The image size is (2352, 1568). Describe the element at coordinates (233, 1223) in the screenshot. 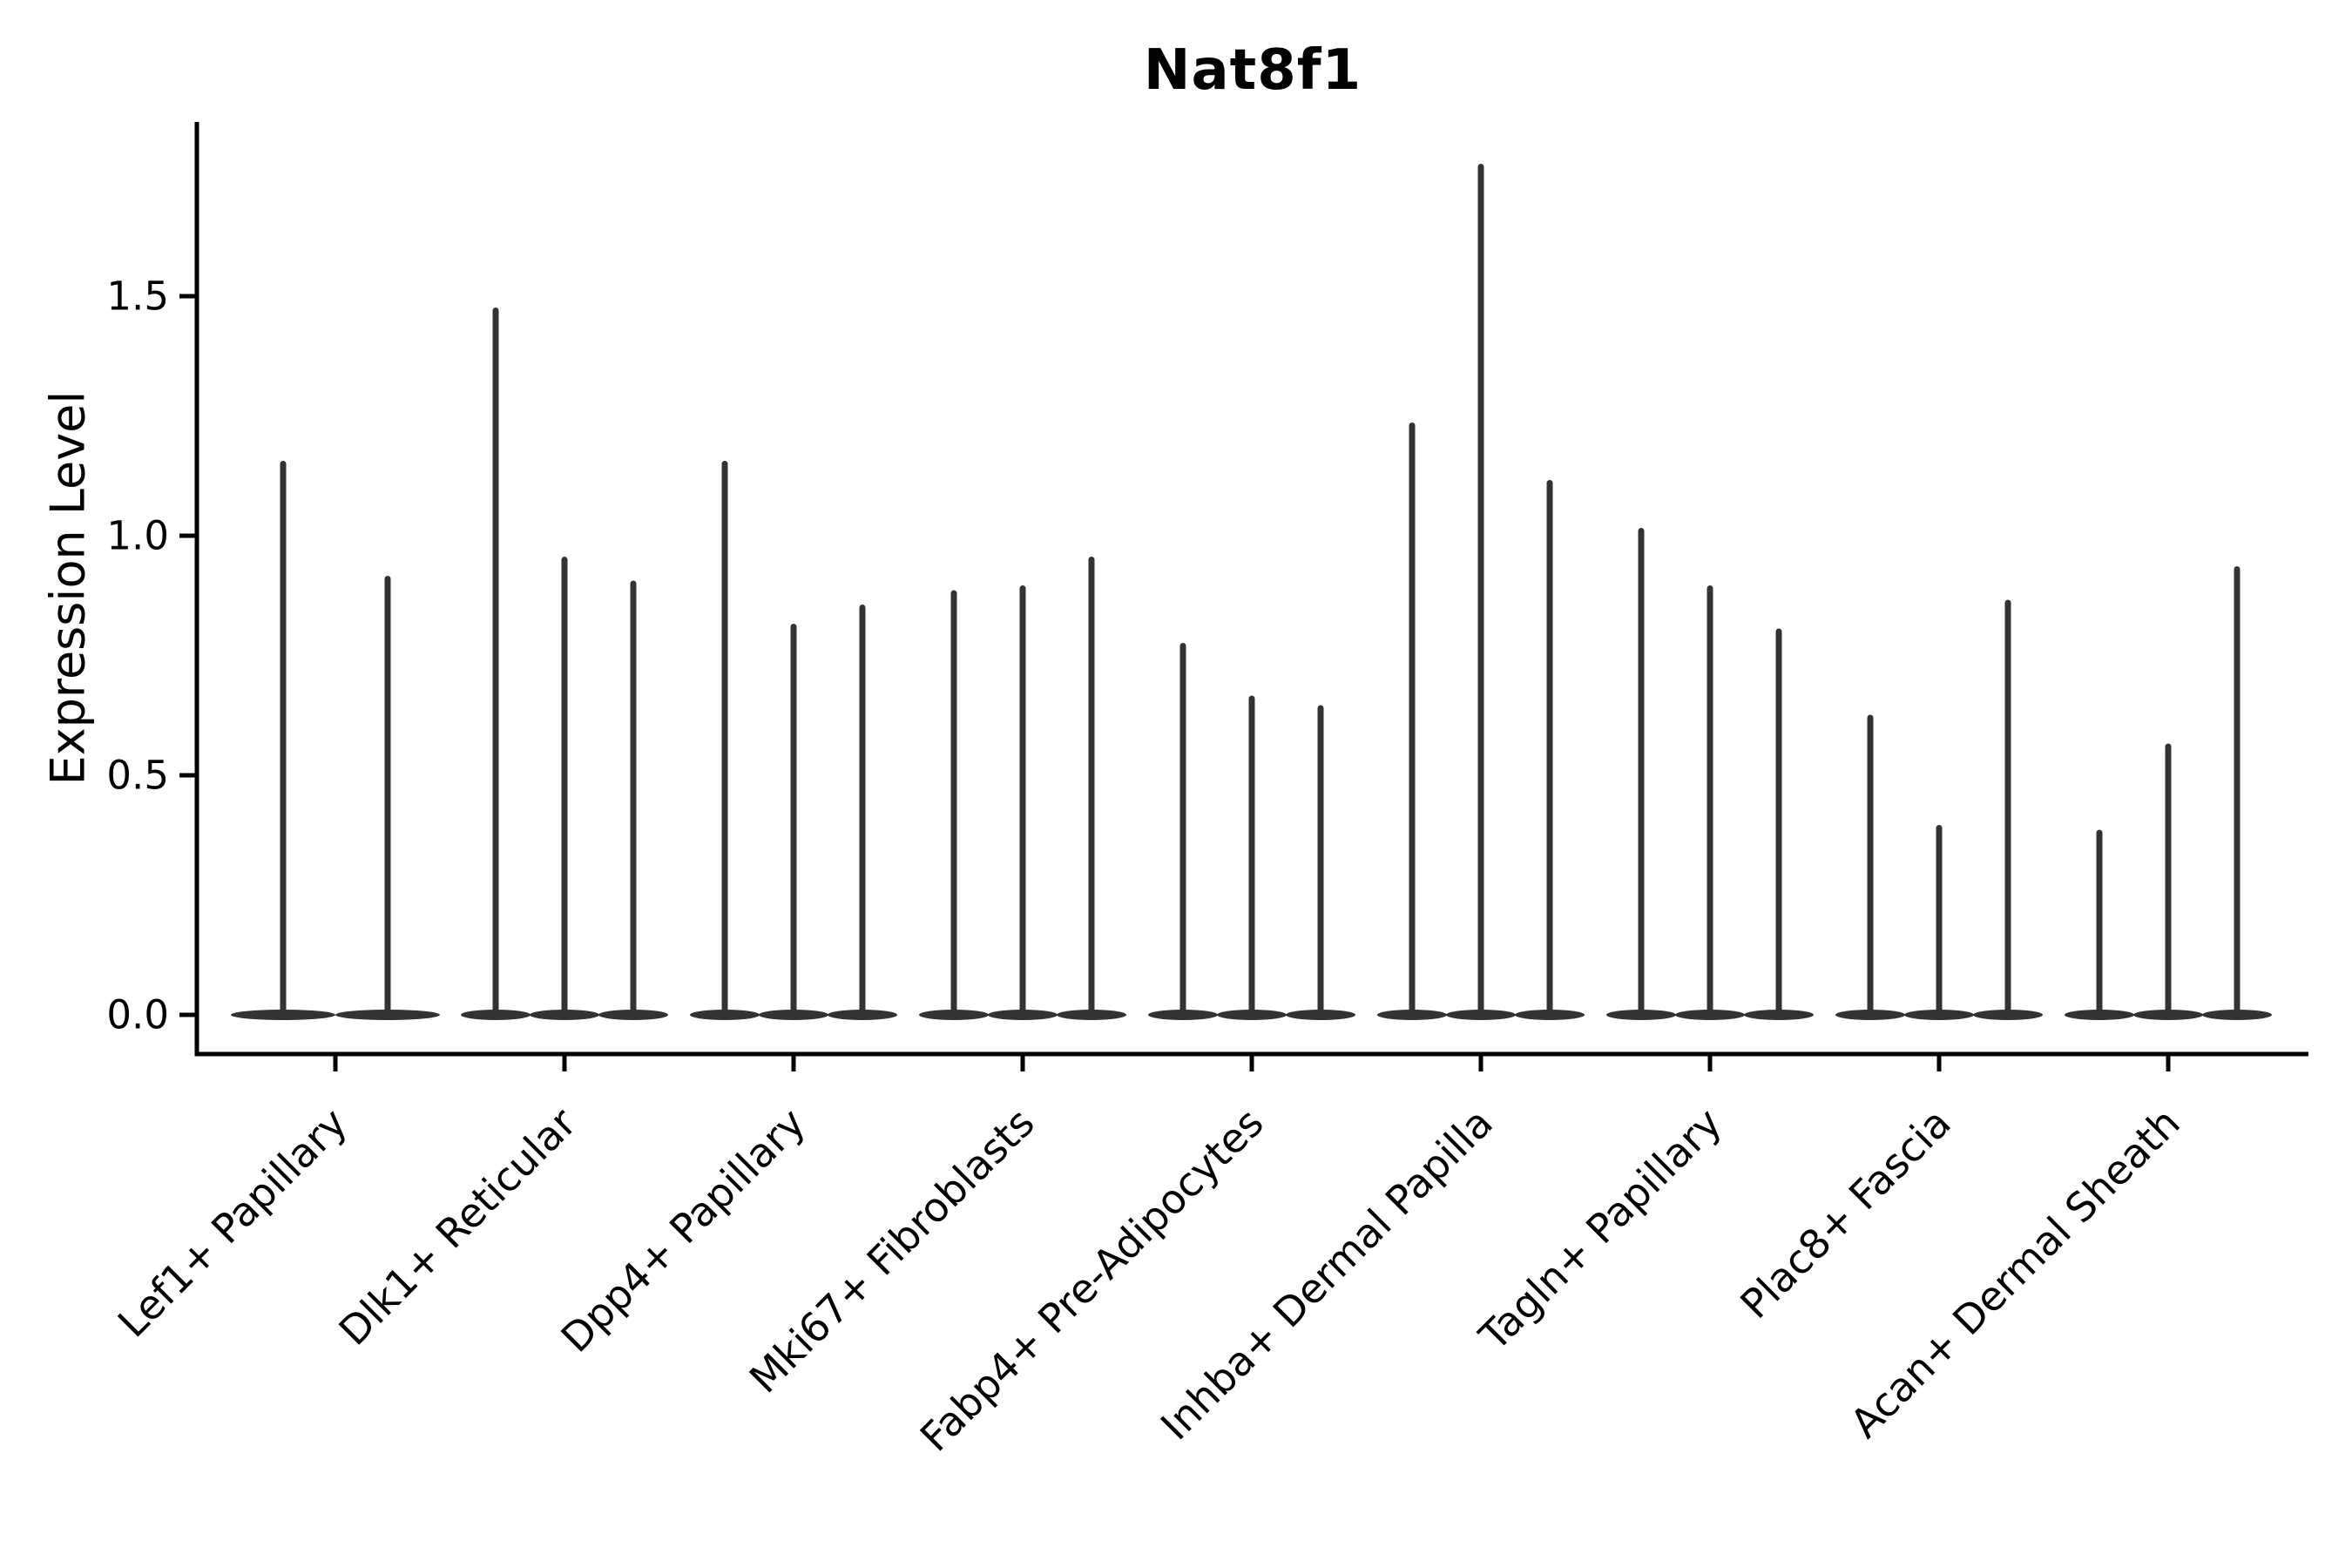

I see `x-tick-label: Lef1+ Papillary` at that location.